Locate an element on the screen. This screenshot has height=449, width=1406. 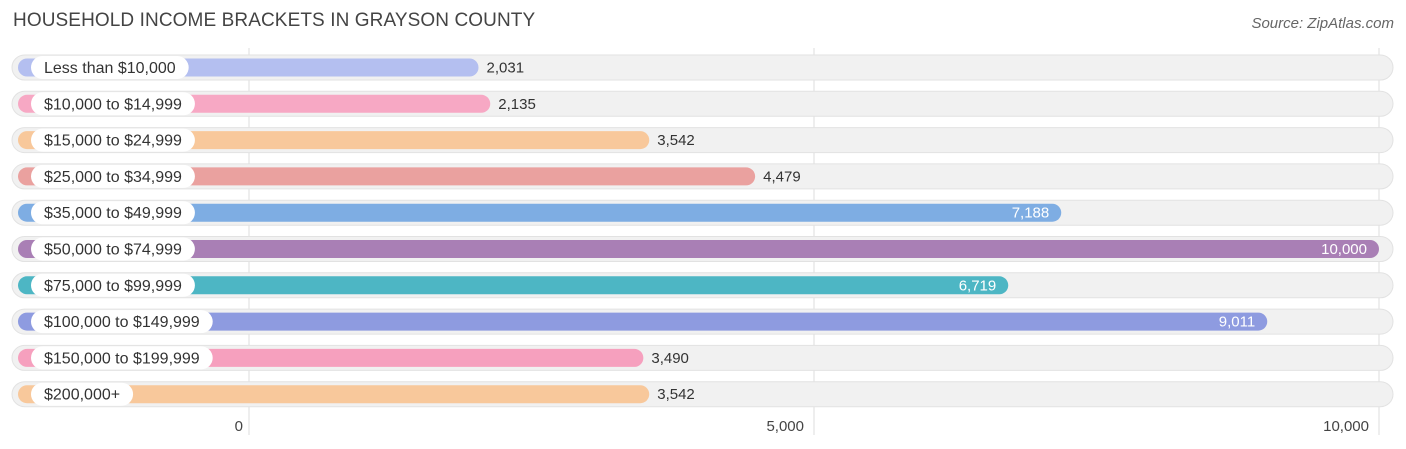
category-label: $50,000 to $74,999 is located at coordinates (113, 250).